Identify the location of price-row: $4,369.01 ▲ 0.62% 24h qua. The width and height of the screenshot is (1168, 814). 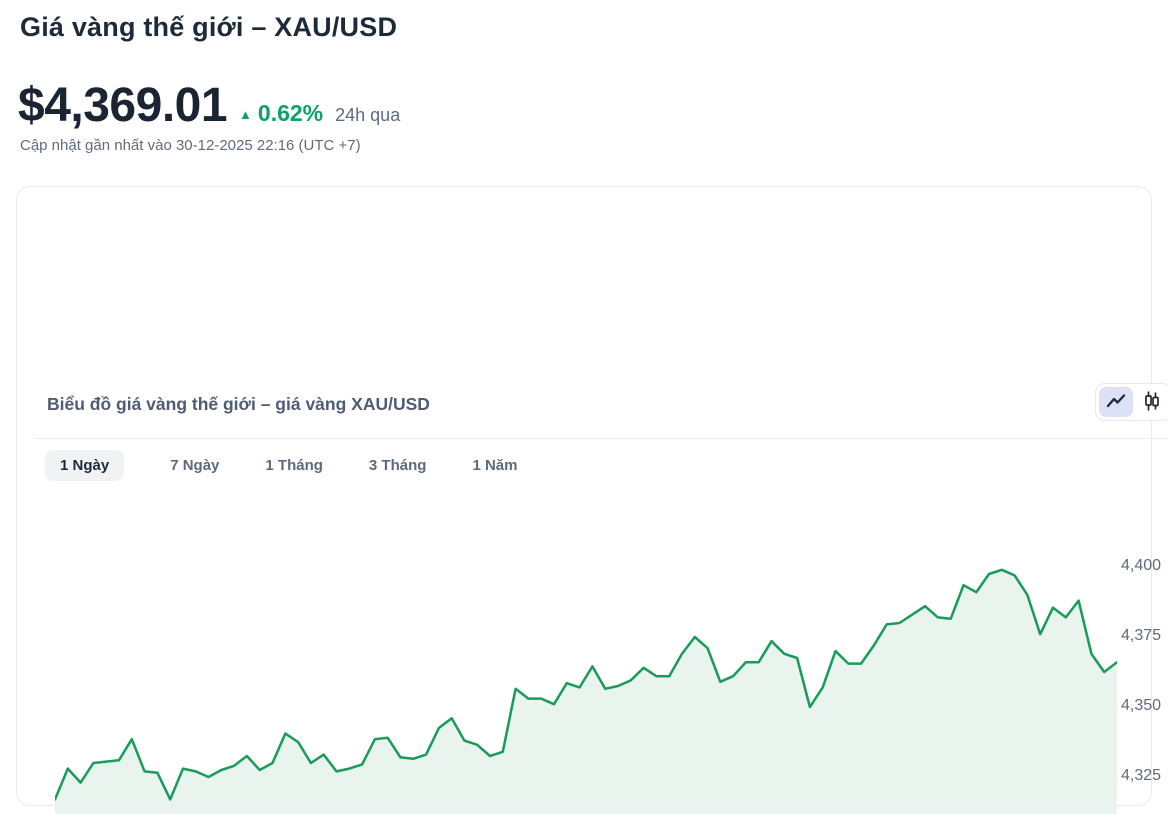
(209, 105).